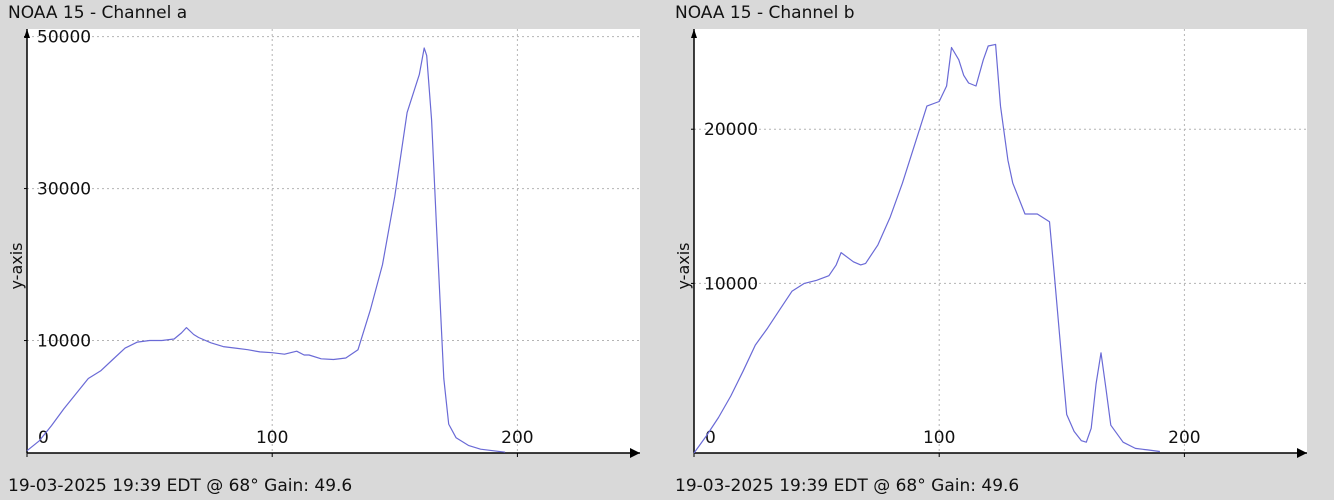  I want to click on y-tick-label: 20000, so click(731, 130).